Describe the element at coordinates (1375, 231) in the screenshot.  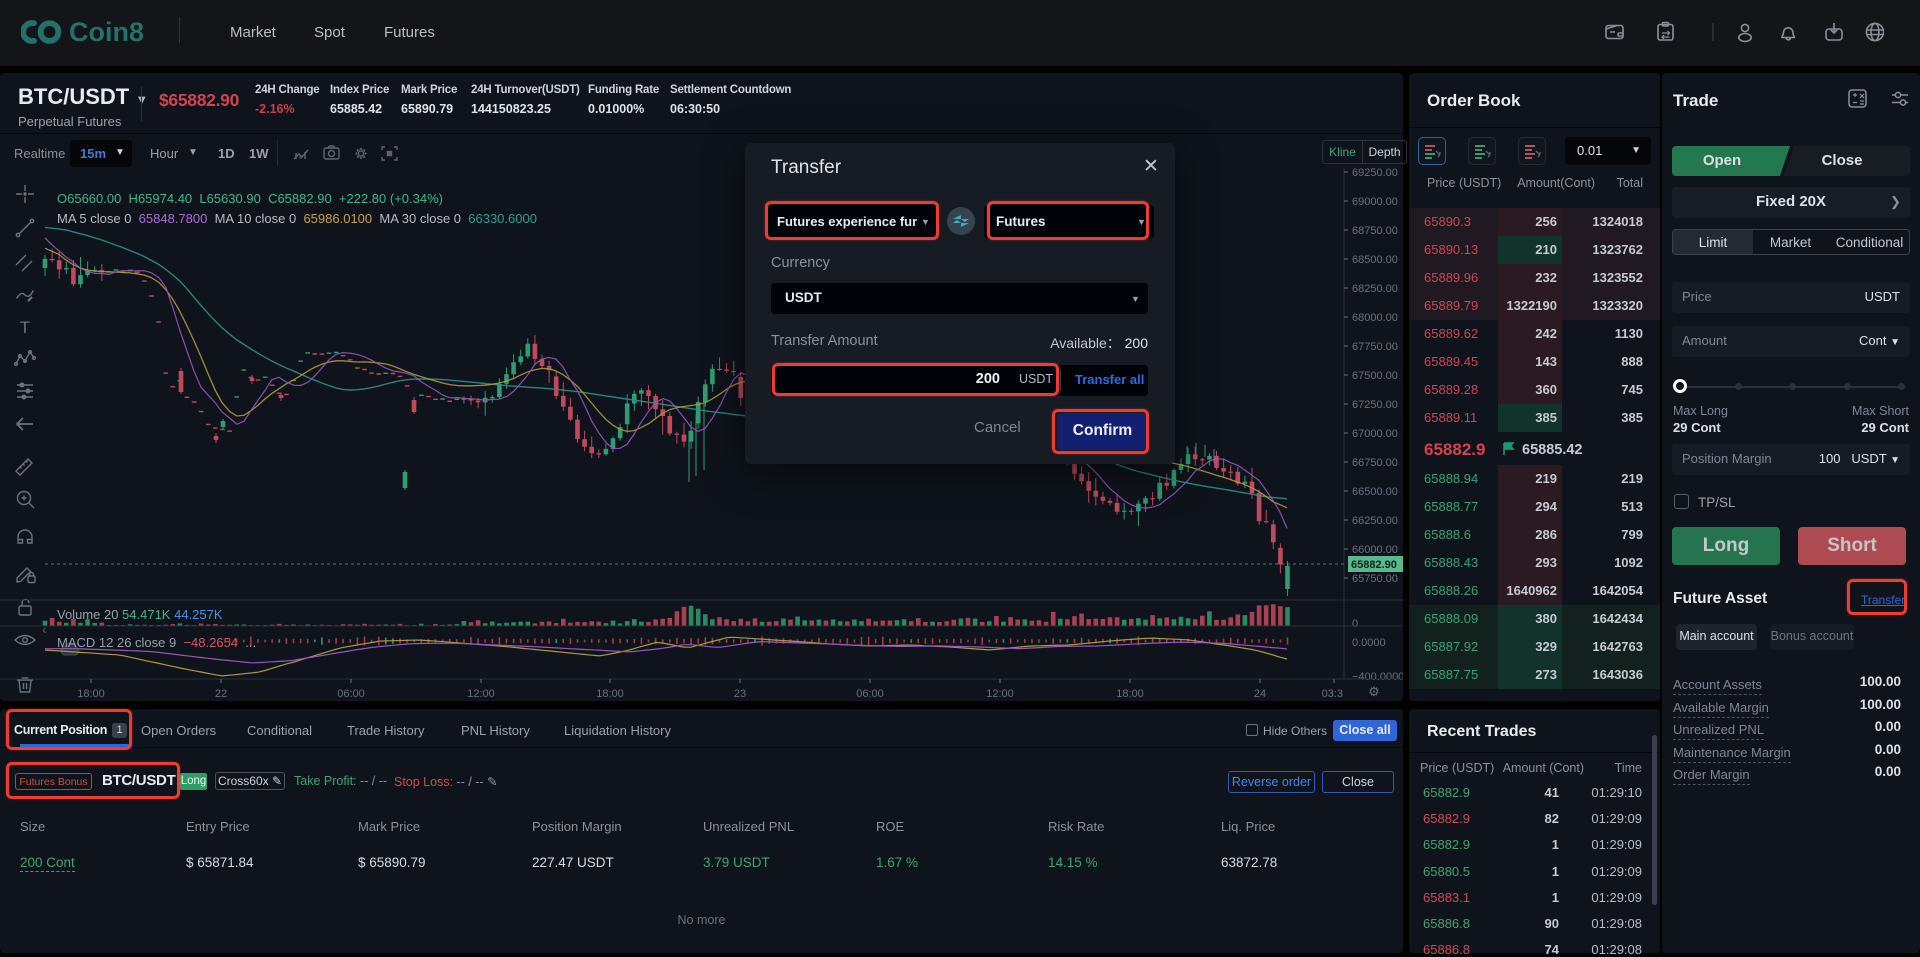
I see `svg-text: 68750.00` at that location.